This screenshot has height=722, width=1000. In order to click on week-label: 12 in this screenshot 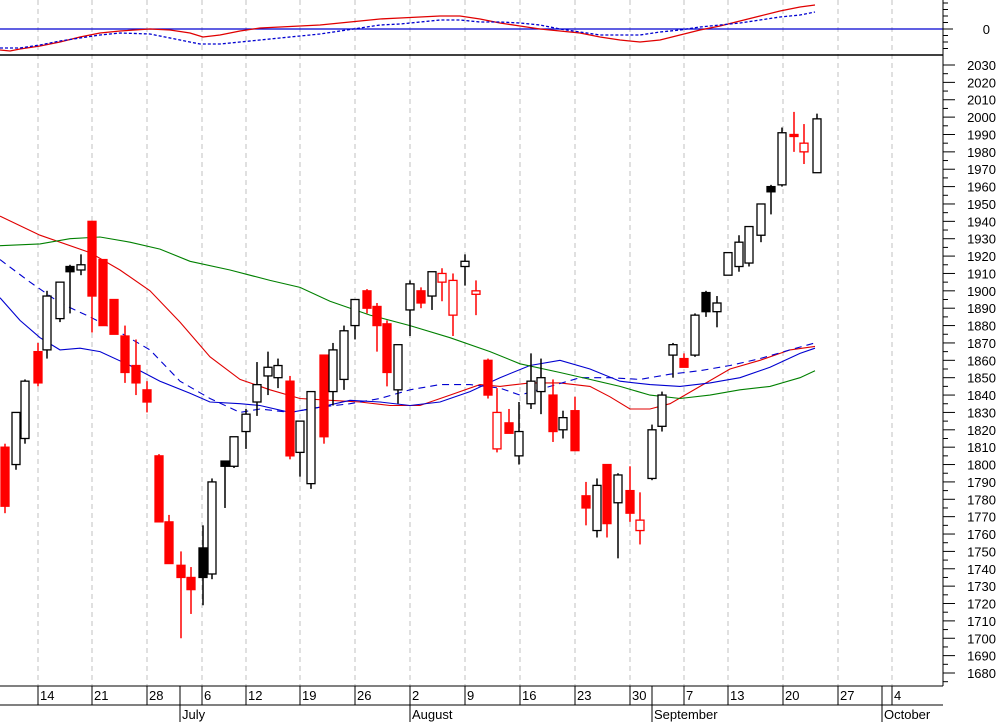, I will do `click(255, 695)`.